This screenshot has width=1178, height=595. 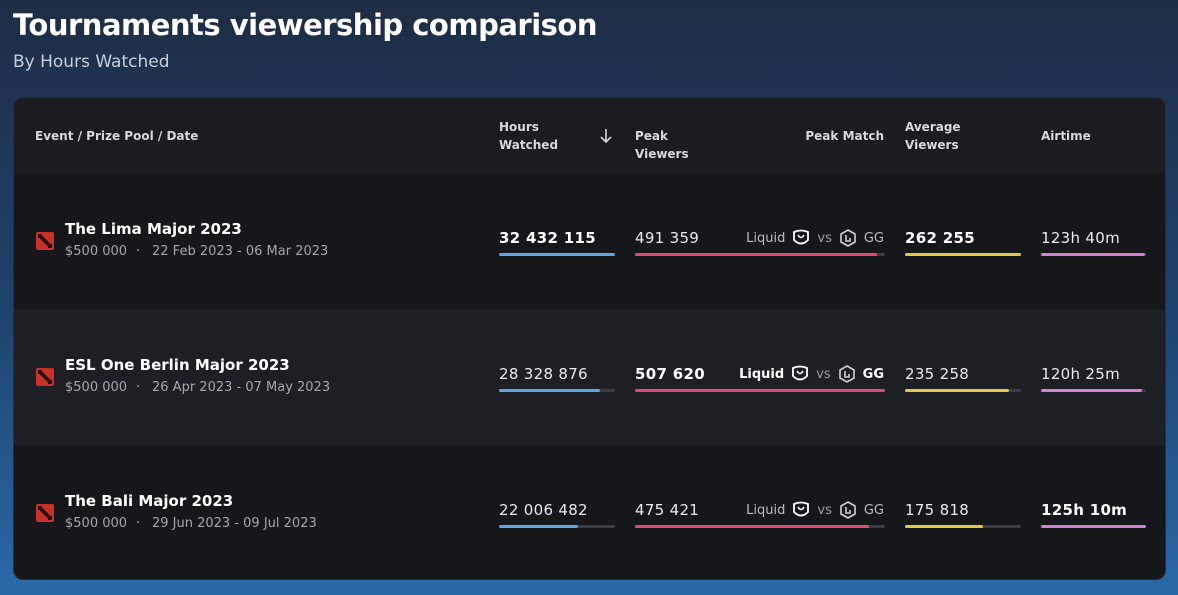 I want to click on column-header: Peak Match, so click(x=844, y=136).